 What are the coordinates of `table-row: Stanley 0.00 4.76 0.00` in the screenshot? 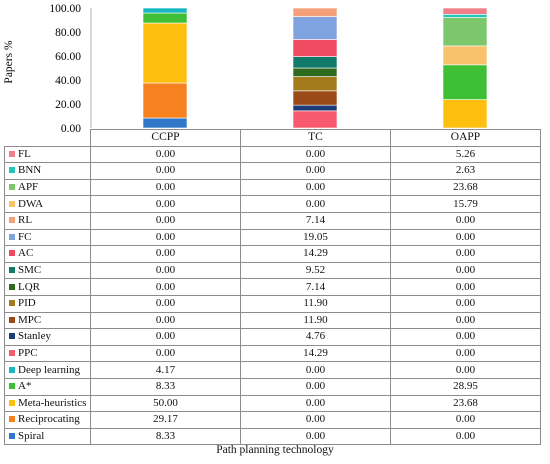 It's located at (272, 337).